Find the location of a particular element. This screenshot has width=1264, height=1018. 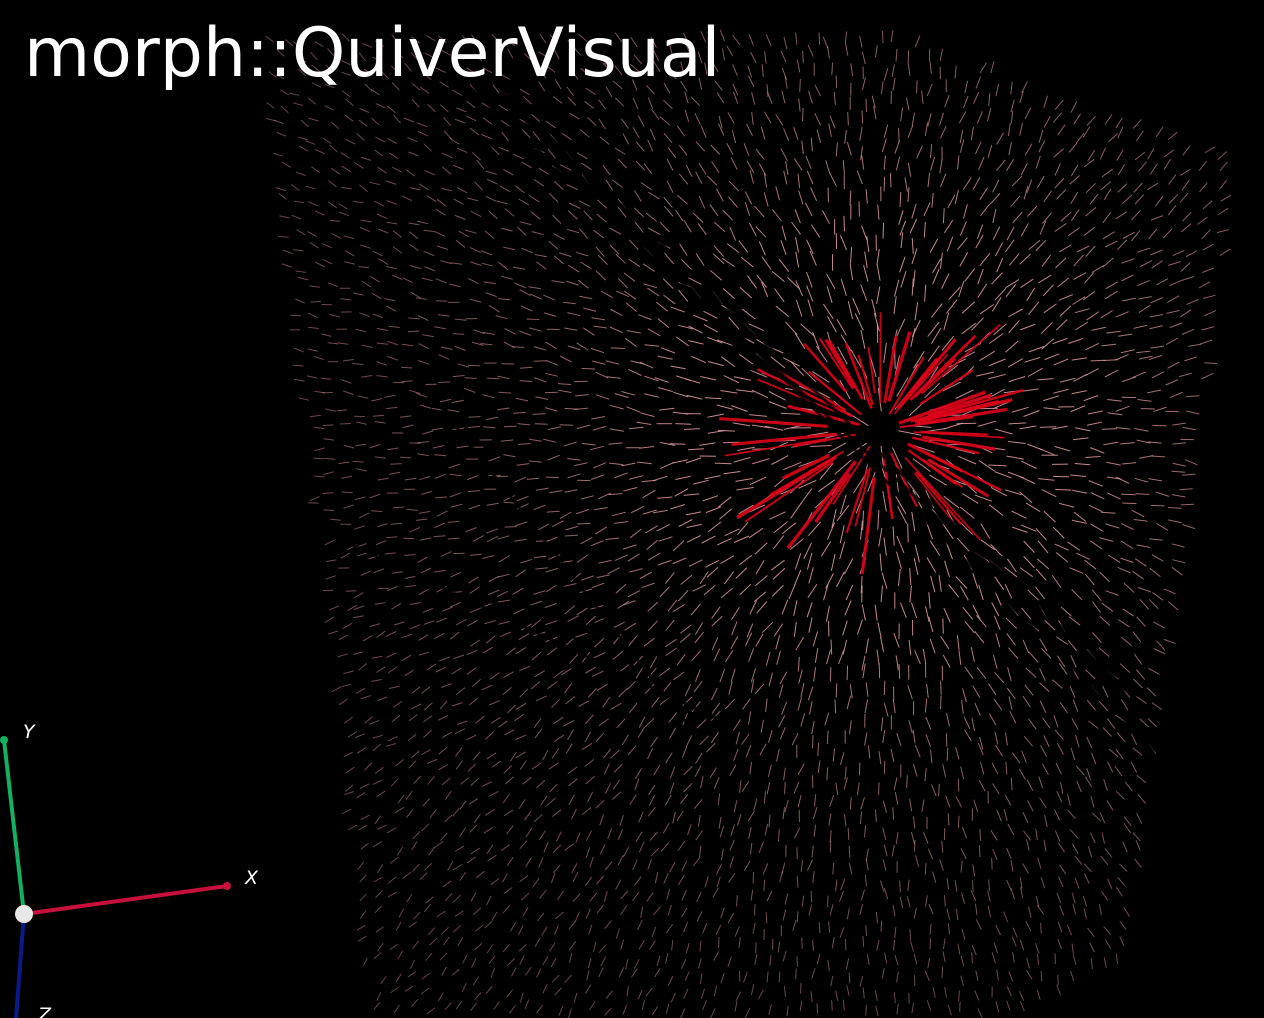

axis-origin-sphere-icon is located at coordinates (24, 914).